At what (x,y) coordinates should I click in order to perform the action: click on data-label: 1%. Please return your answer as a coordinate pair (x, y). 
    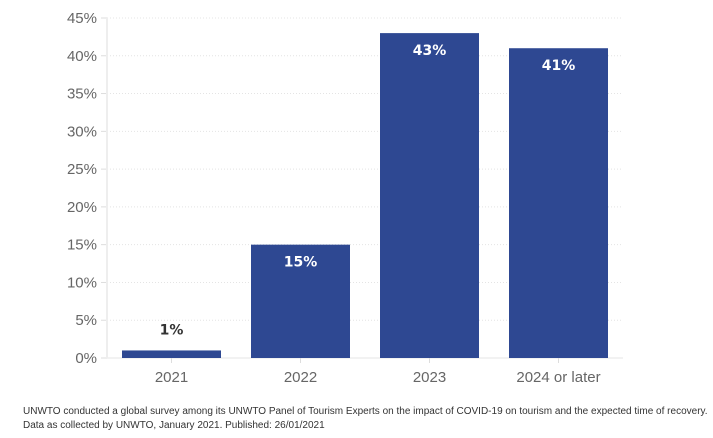
    Looking at the image, I should click on (172, 330).